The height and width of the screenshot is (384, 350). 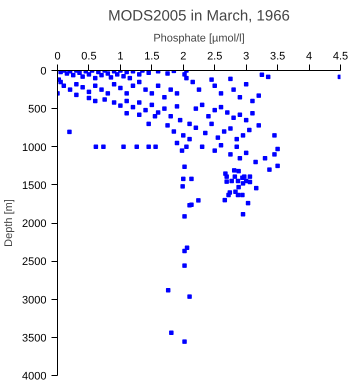 What do you see at coordinates (34, 376) in the screenshot?
I see `y-tick-label: 4000` at bounding box center [34, 376].